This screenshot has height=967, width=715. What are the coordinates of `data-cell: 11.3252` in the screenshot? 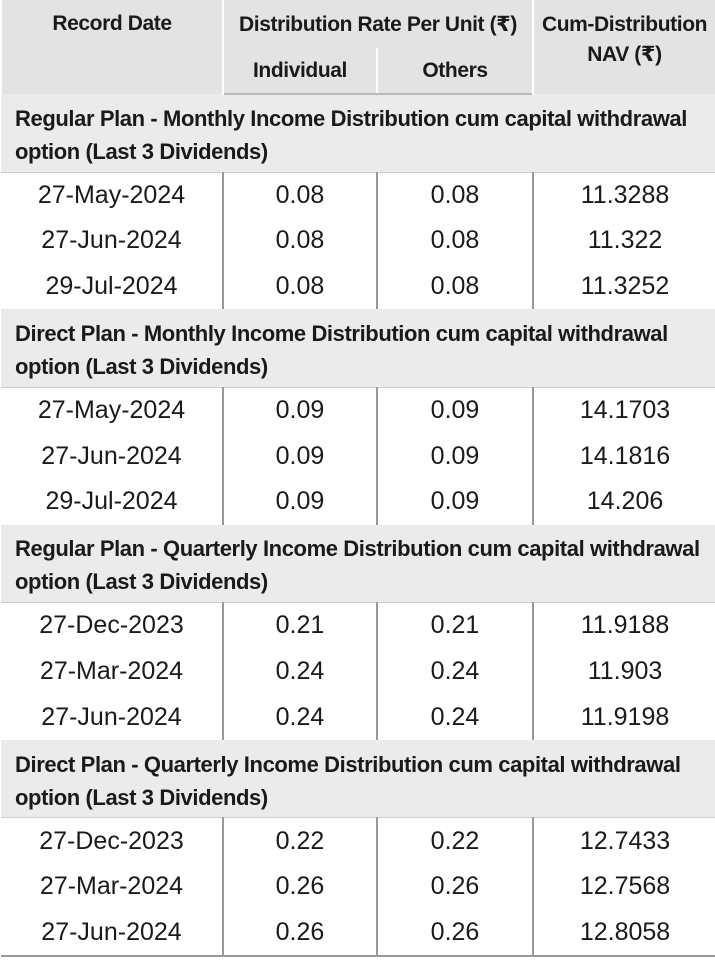 It's located at (623, 286).